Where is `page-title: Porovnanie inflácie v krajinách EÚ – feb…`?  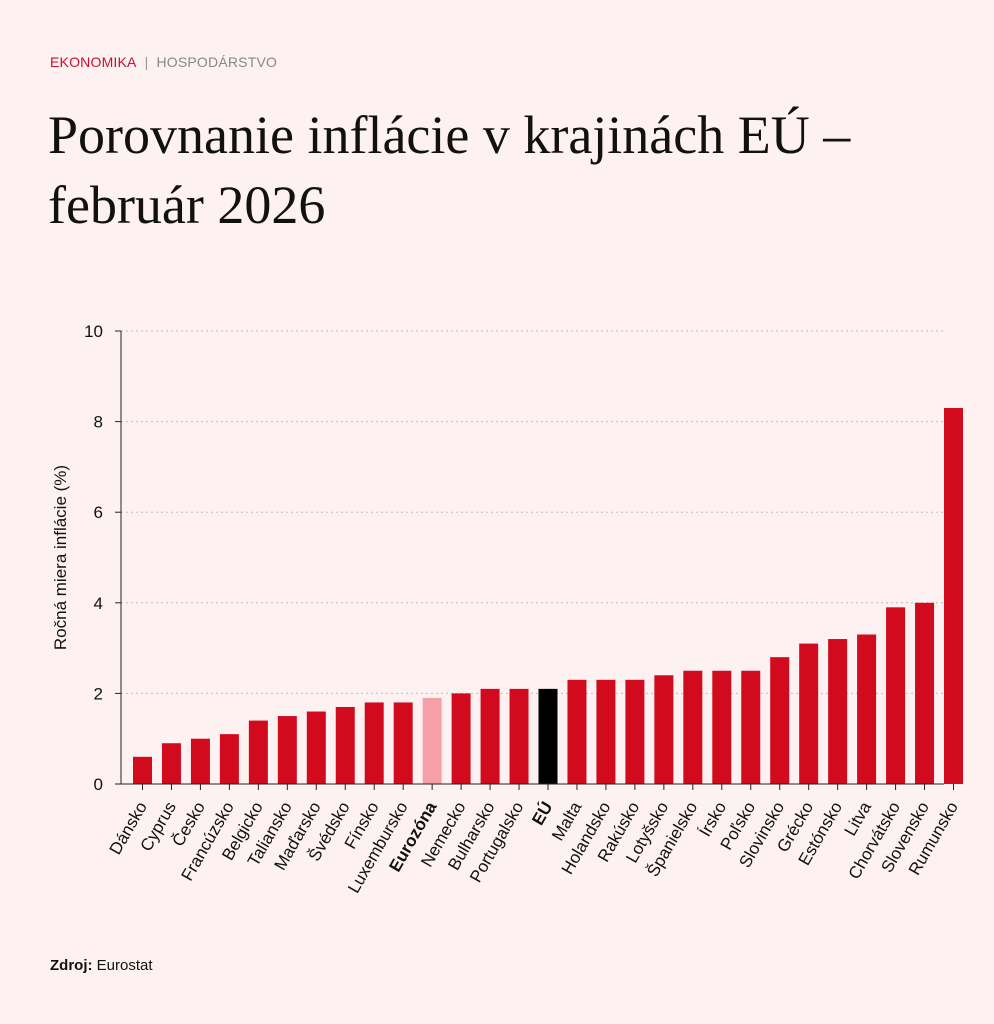
page-title: Porovnanie inflácie v krajinách EÚ – feb… is located at coordinates (449, 170).